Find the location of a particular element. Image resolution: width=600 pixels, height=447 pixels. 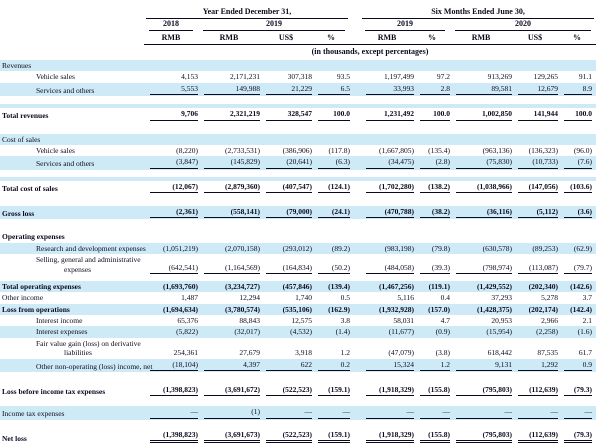

value-cell: (293,012) is located at coordinates (286, 248).